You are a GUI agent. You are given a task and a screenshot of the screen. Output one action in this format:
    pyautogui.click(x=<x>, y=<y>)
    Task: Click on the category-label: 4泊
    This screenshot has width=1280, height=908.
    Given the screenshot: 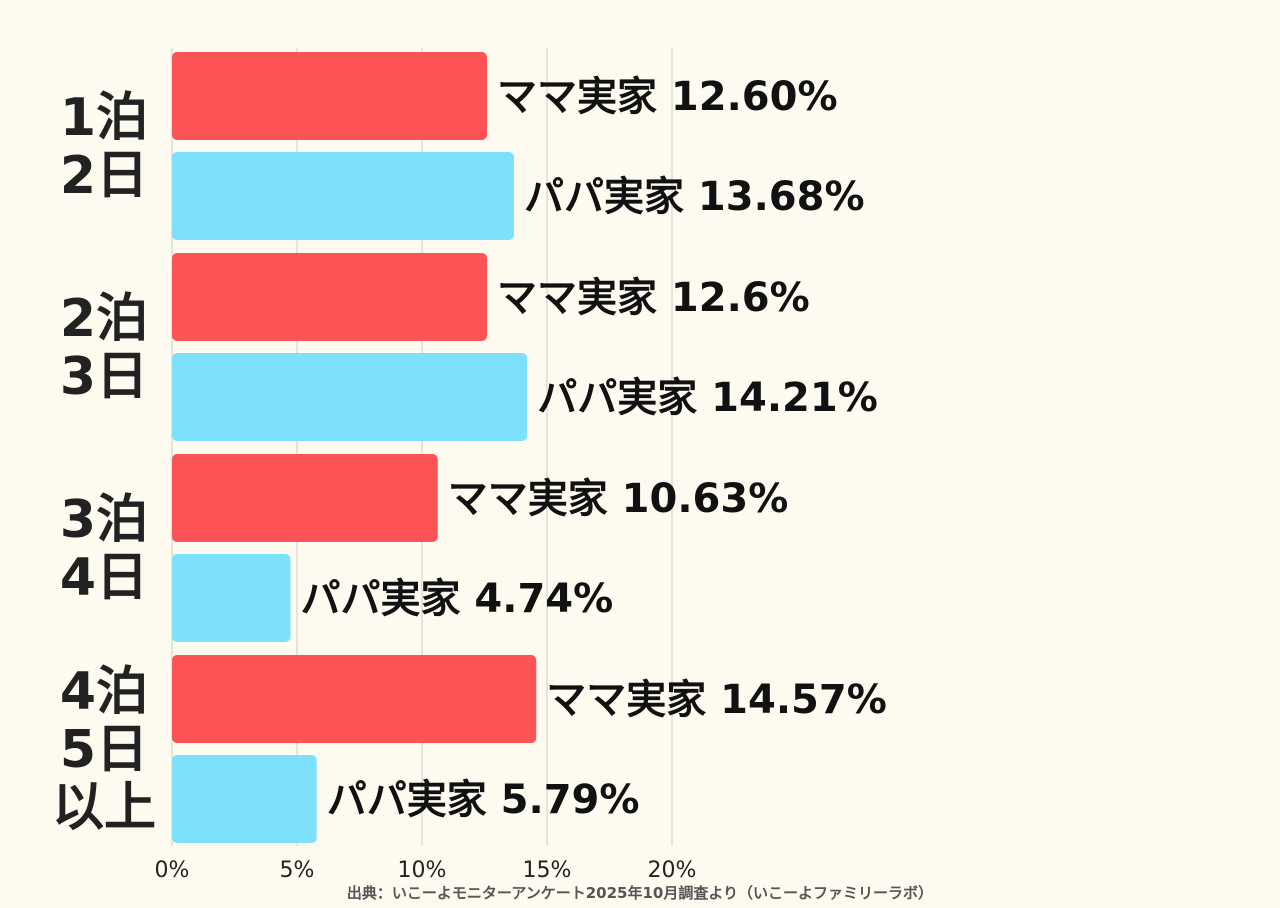 What is the action you would take?
    pyautogui.click(x=104, y=692)
    